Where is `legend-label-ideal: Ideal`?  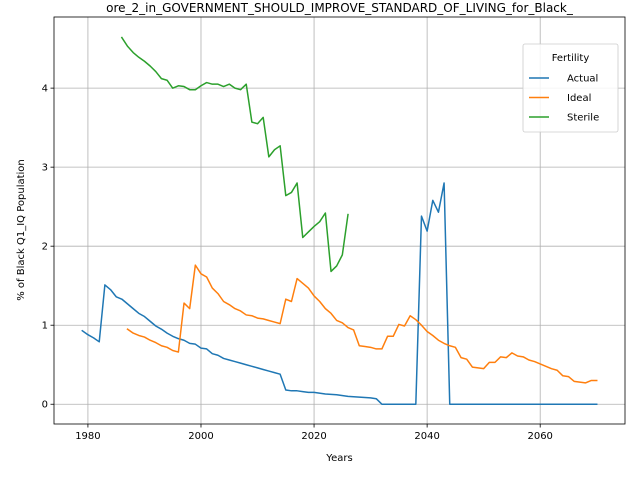
legend-label-ideal: Ideal is located at coordinates (579, 98).